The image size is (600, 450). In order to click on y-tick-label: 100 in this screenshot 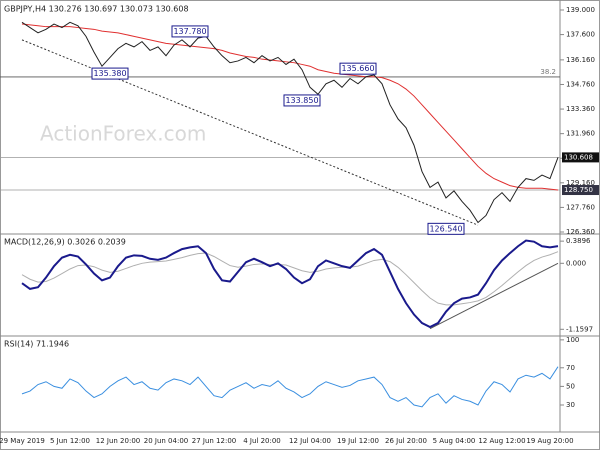, I will do `click(572, 340)`.